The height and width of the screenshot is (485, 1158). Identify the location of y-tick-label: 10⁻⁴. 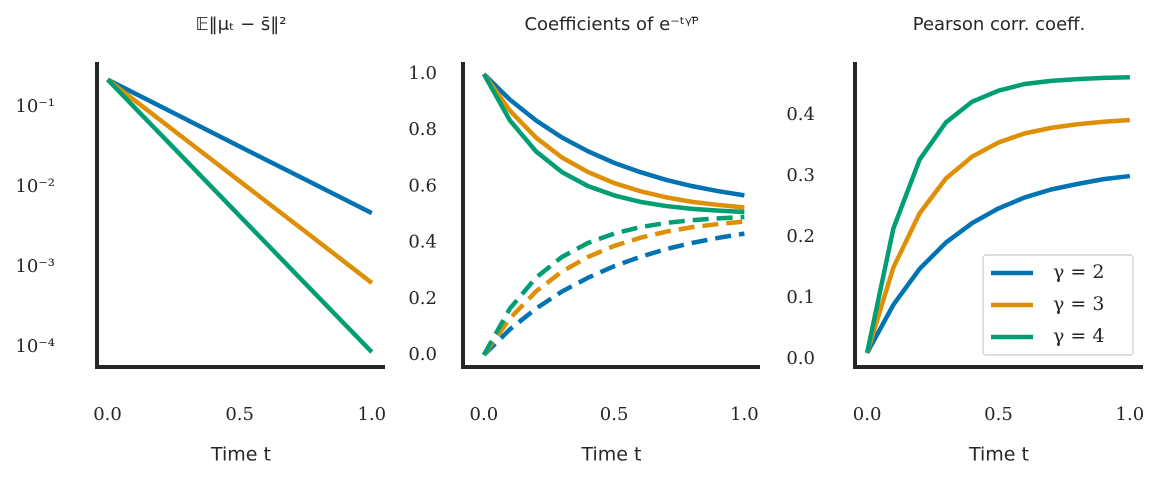
(35, 346).